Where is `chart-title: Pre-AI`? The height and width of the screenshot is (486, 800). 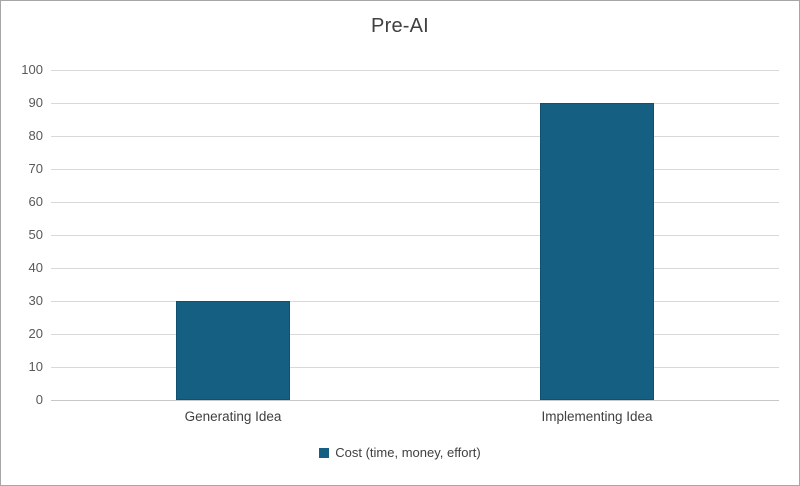 chart-title: Pre-AI is located at coordinates (400, 26).